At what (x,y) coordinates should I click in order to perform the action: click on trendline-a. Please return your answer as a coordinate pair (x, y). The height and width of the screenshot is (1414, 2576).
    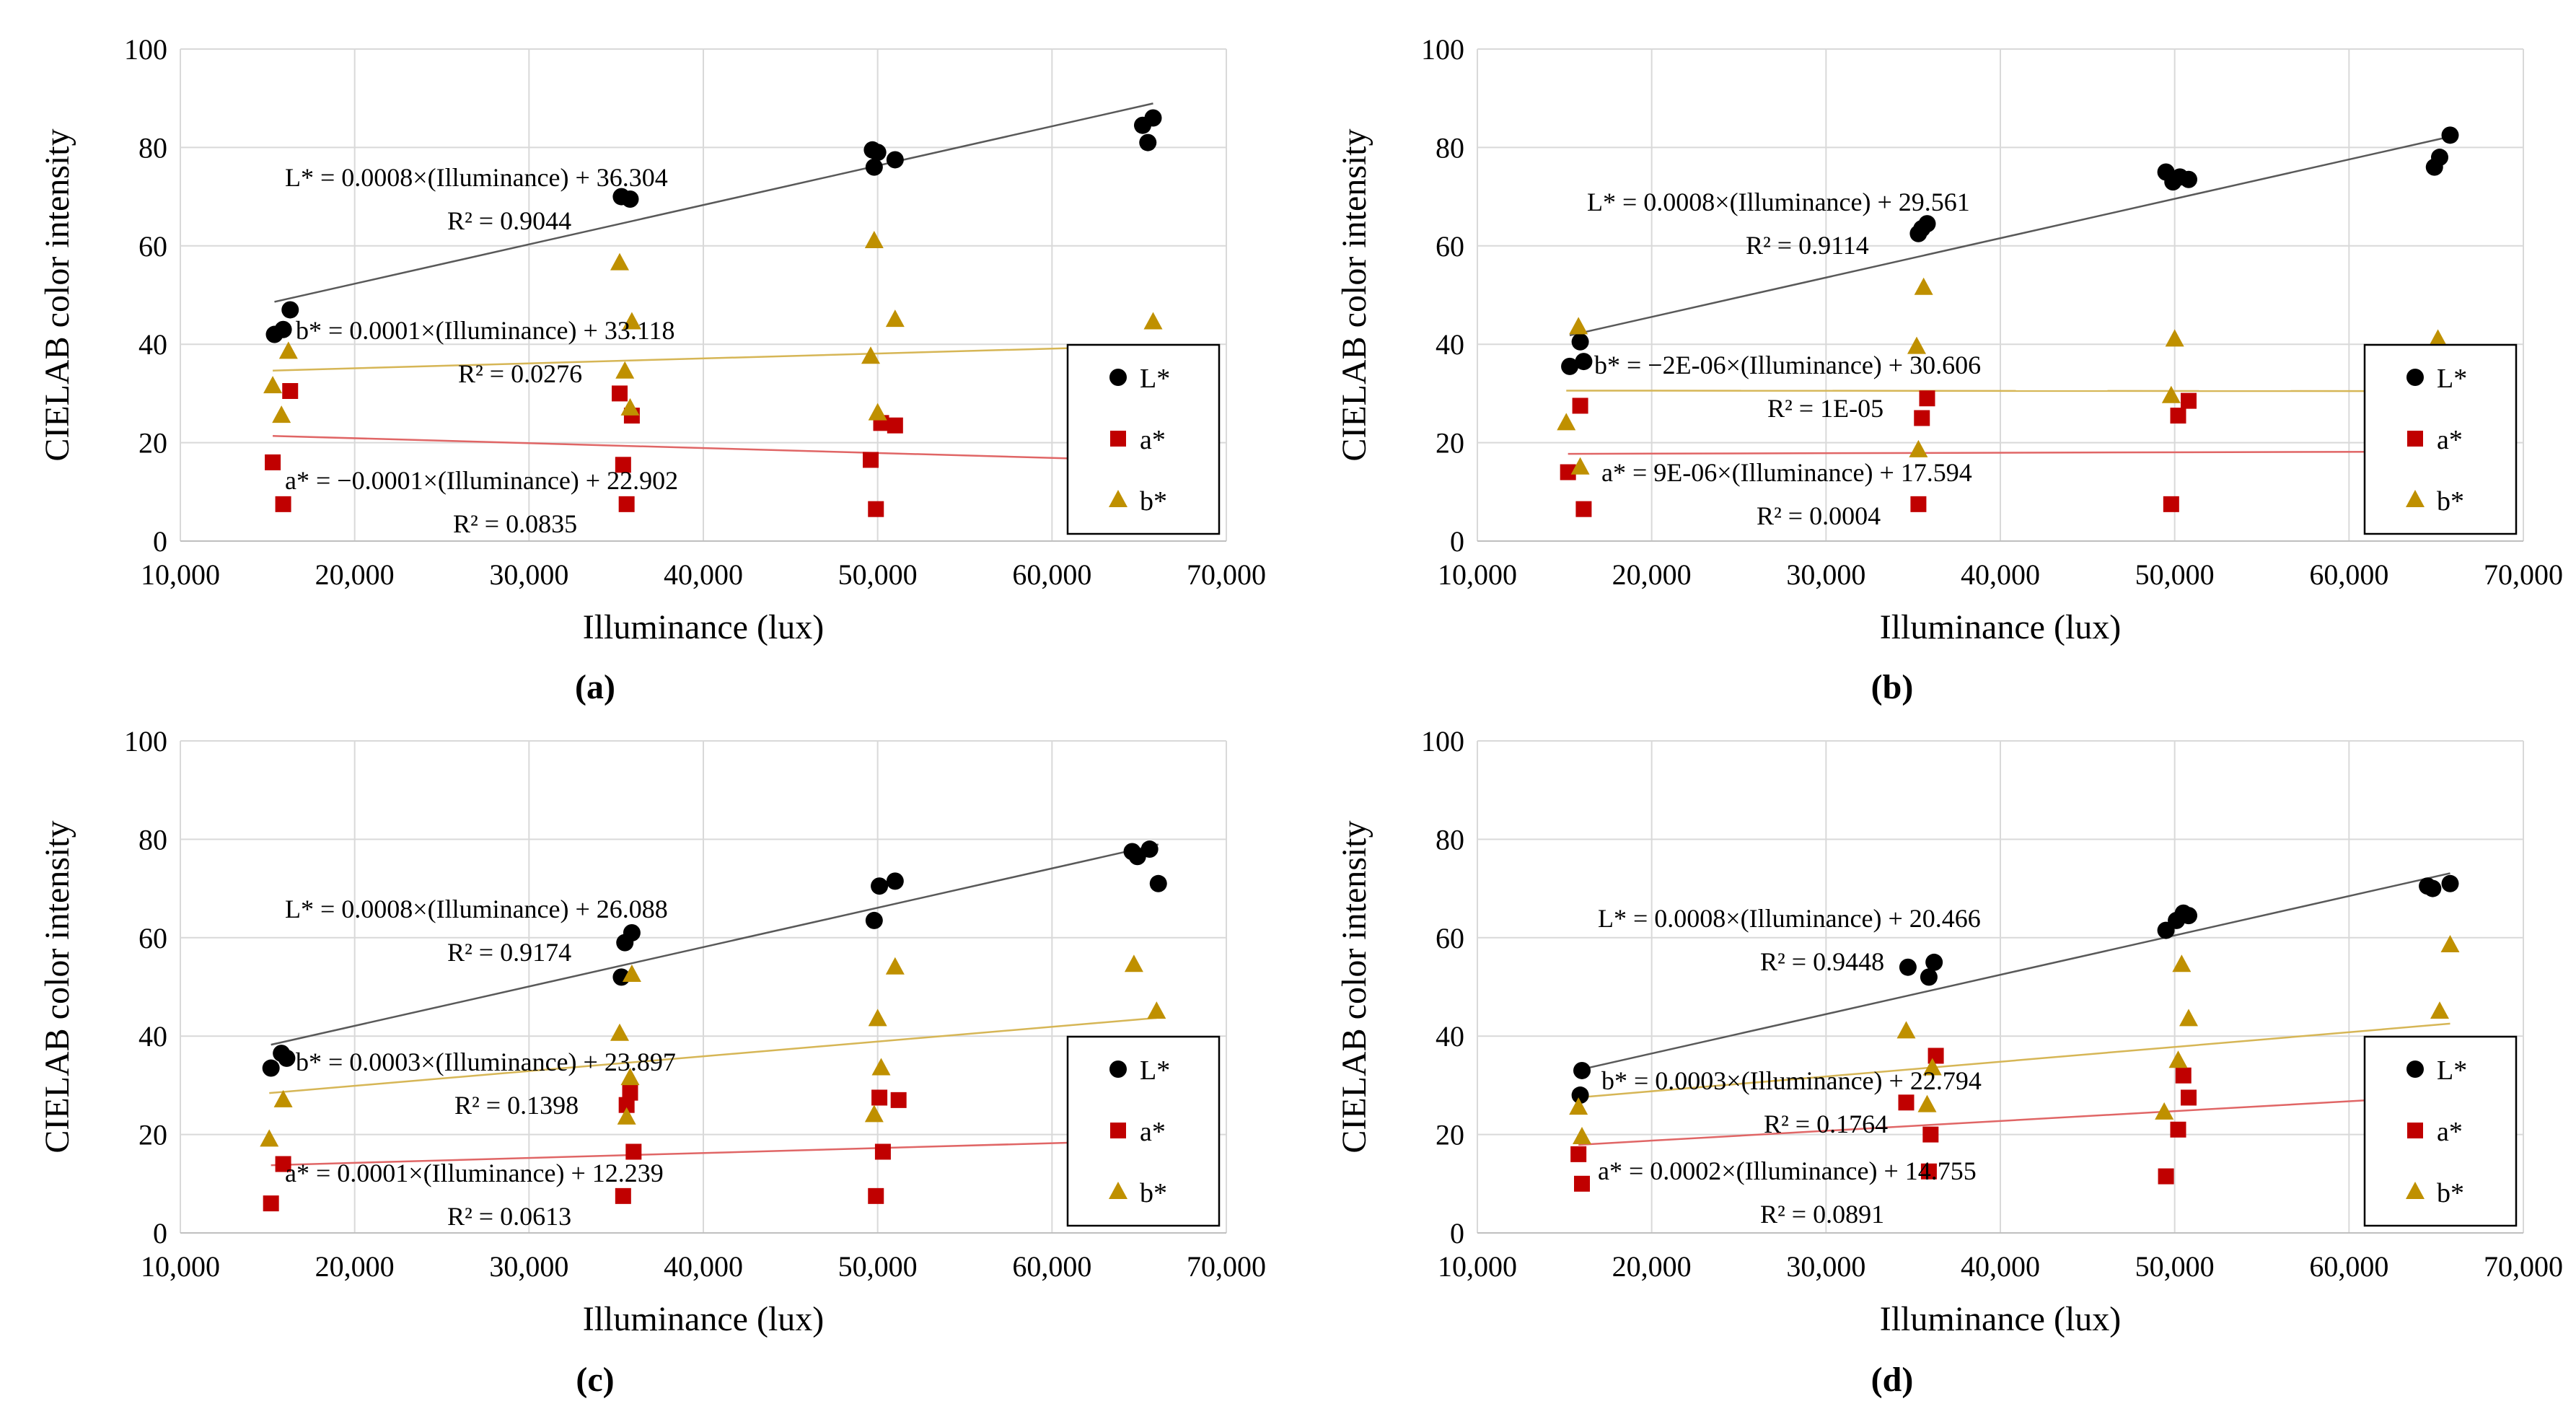
    Looking at the image, I should click on (715, 1153).